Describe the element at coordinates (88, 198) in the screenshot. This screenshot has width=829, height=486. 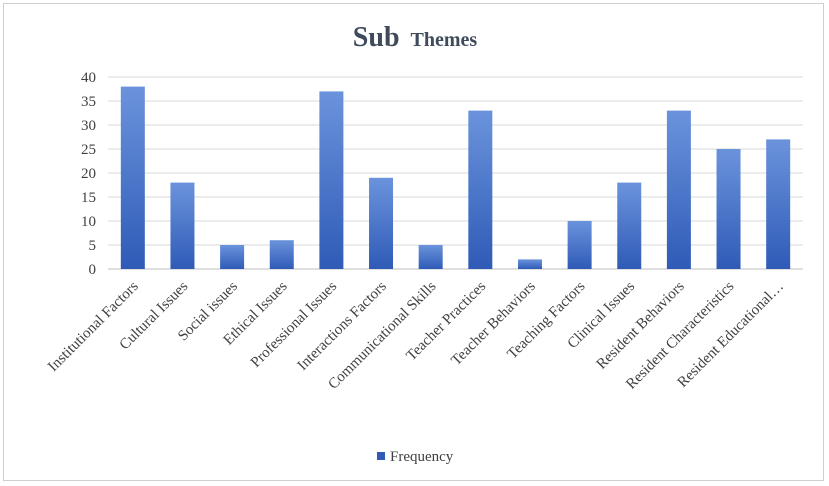
I see `y-tick-label: 15` at that location.